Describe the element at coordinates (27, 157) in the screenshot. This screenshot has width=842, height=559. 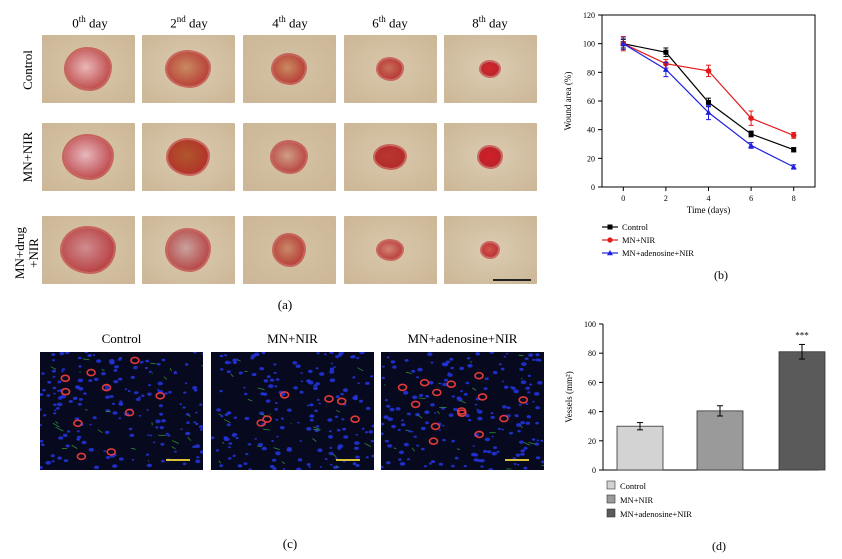
I see `row-label-mn-nir: MN+NIR` at that location.